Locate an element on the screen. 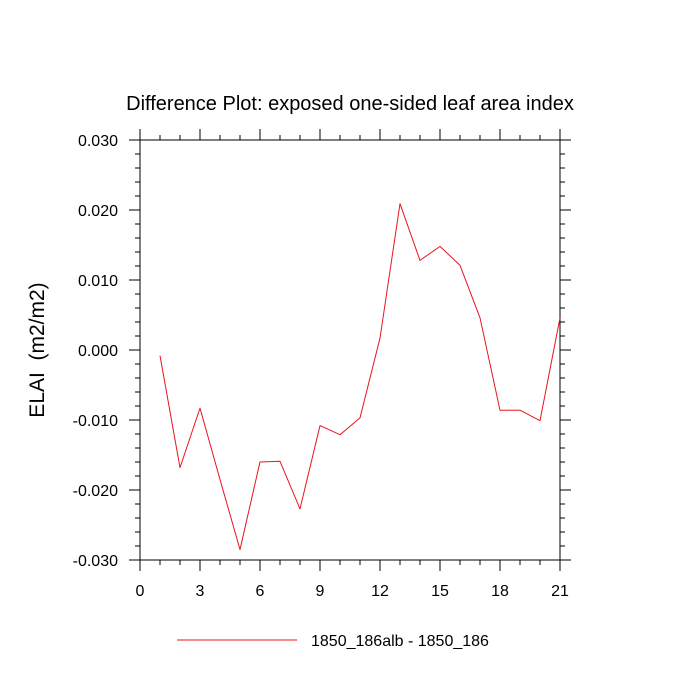  x-tick-label: 6 is located at coordinates (260, 591).